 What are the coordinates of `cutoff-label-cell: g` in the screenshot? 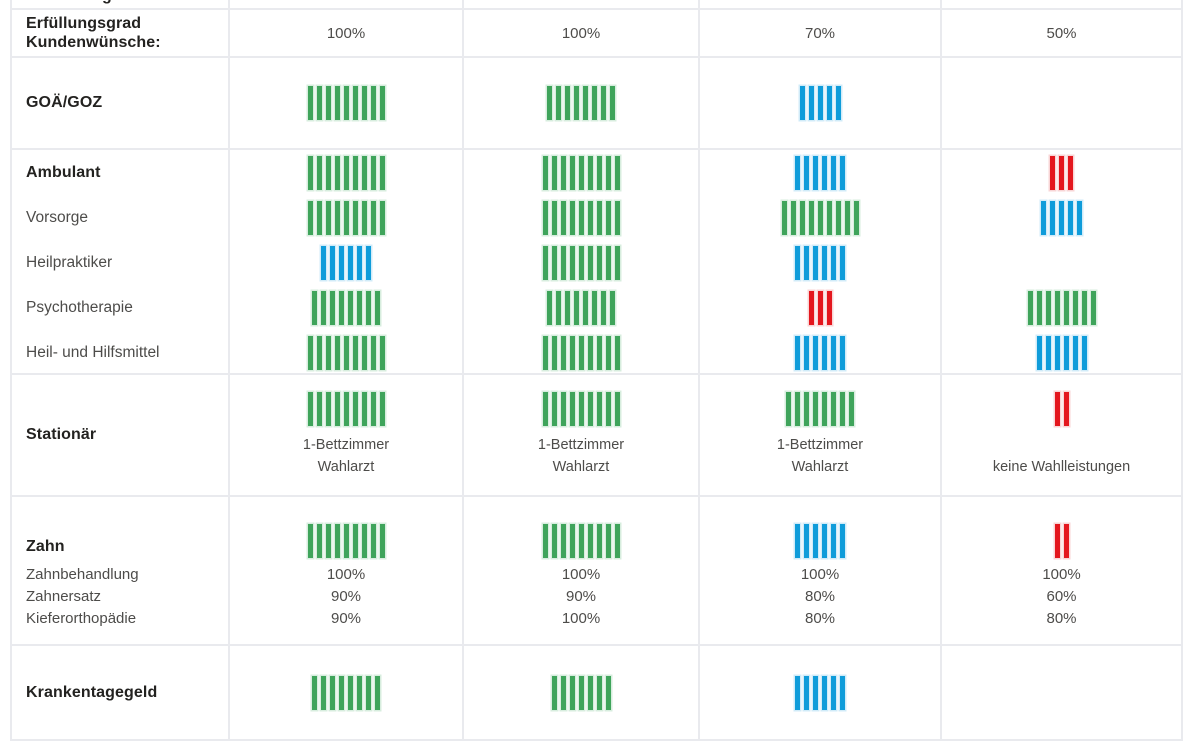 It's located at (120, 4).